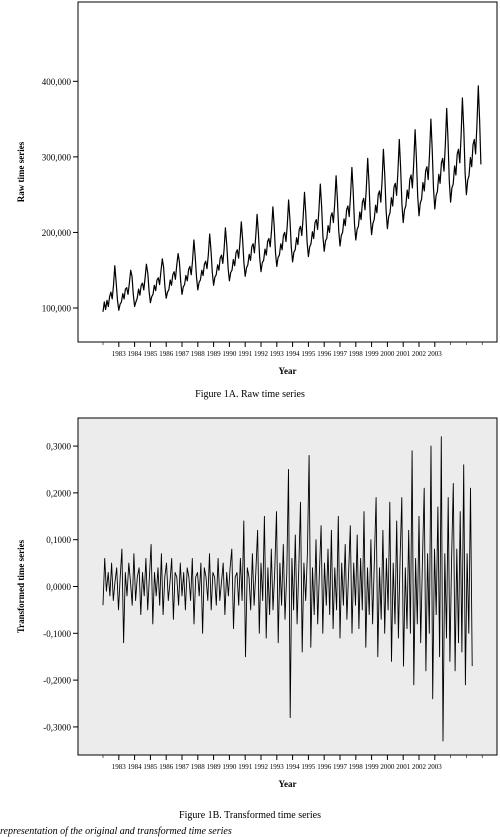  I want to click on y-tick-label: -0,1000, so click(57, 634).